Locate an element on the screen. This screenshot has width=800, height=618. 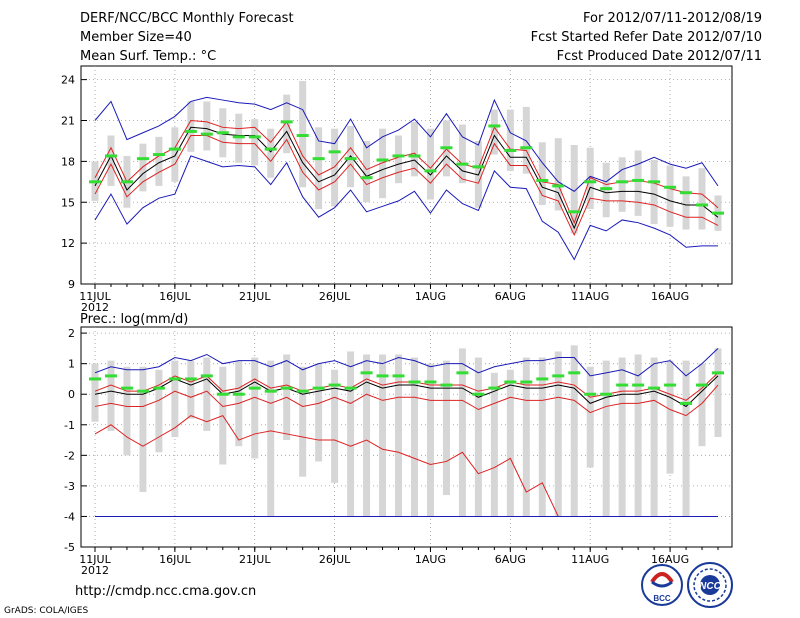
ncc-logo-label: NCC is located at coordinates (710, 586).